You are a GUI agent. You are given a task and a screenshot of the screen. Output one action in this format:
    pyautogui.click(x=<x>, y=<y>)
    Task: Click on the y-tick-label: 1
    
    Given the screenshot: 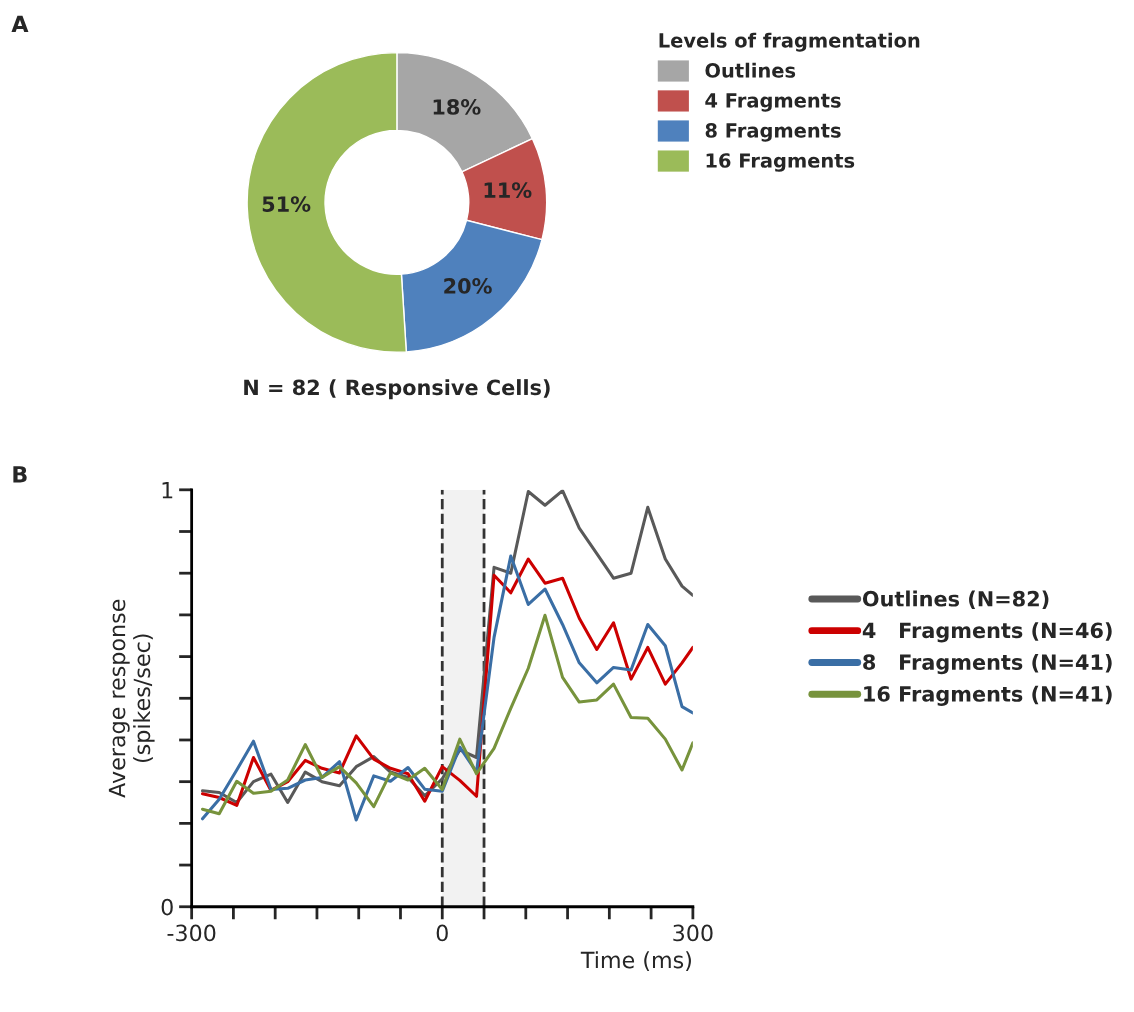 What is the action you would take?
    pyautogui.click(x=167, y=490)
    